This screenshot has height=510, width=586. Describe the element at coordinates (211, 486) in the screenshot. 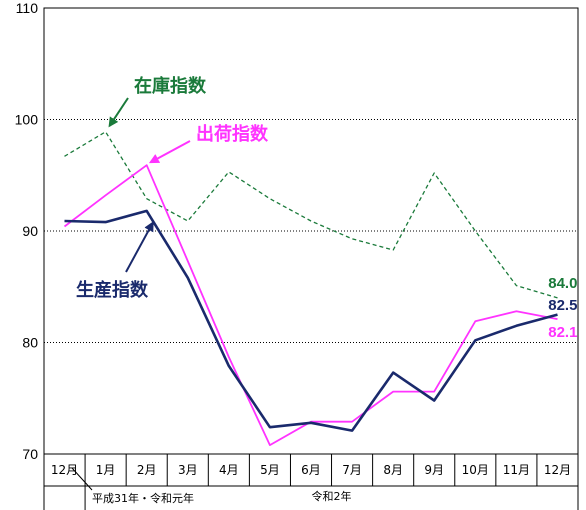

I see `era-labels: 平成31年・令和元年 令和2年` at that location.